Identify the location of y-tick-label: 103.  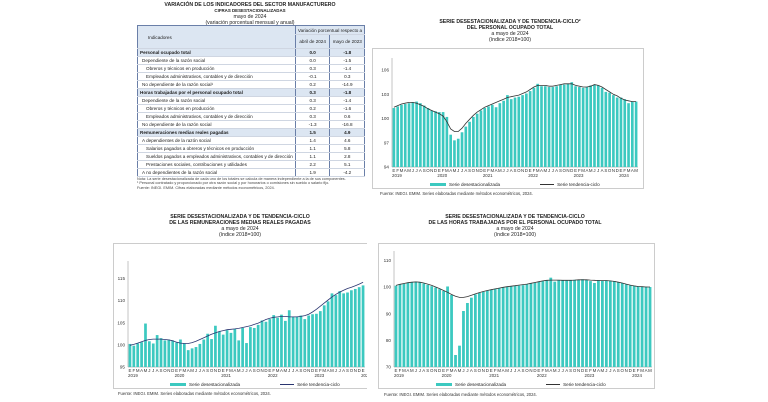
(385, 94).